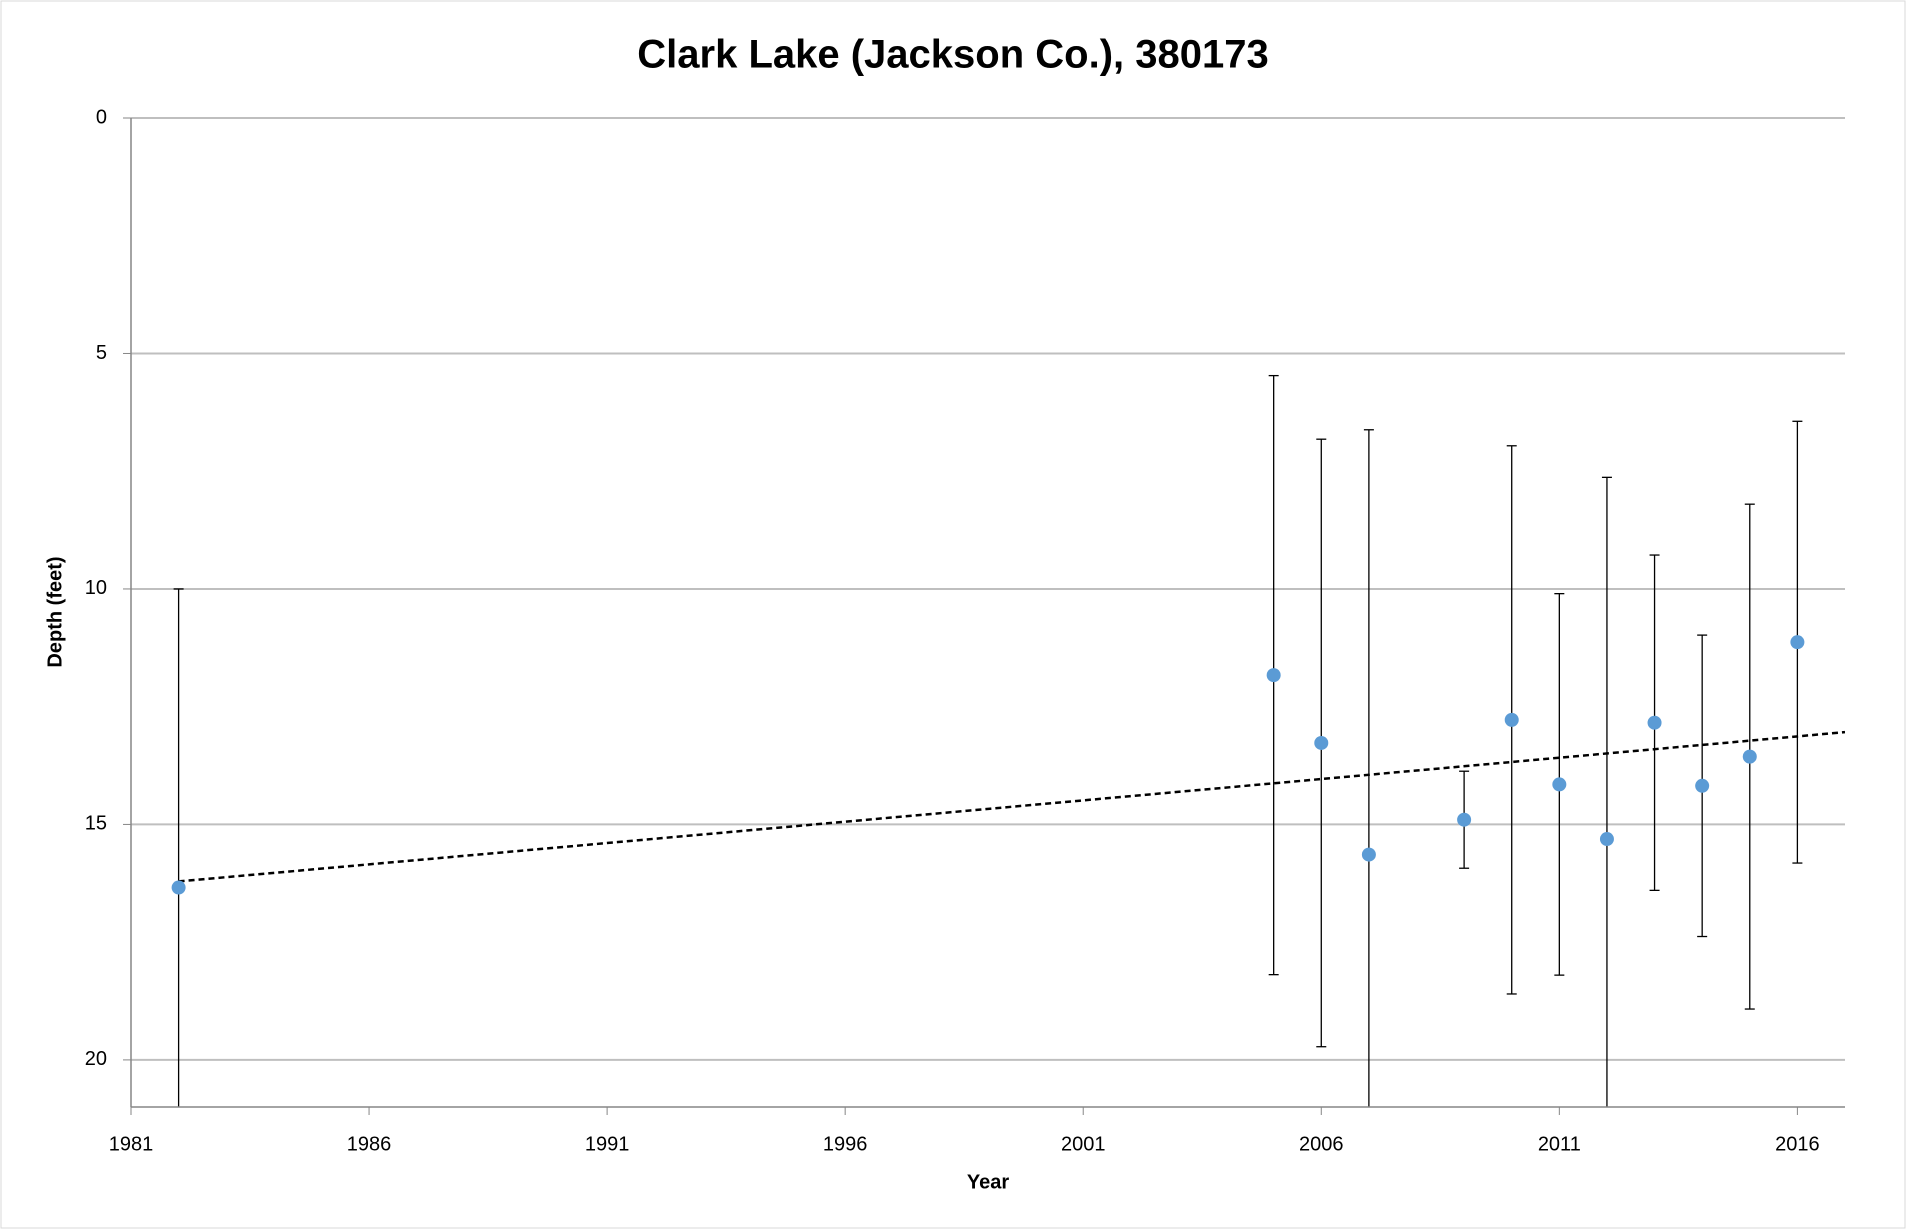  What do you see at coordinates (96, 824) in the screenshot?
I see `y-tick-label: 15` at bounding box center [96, 824].